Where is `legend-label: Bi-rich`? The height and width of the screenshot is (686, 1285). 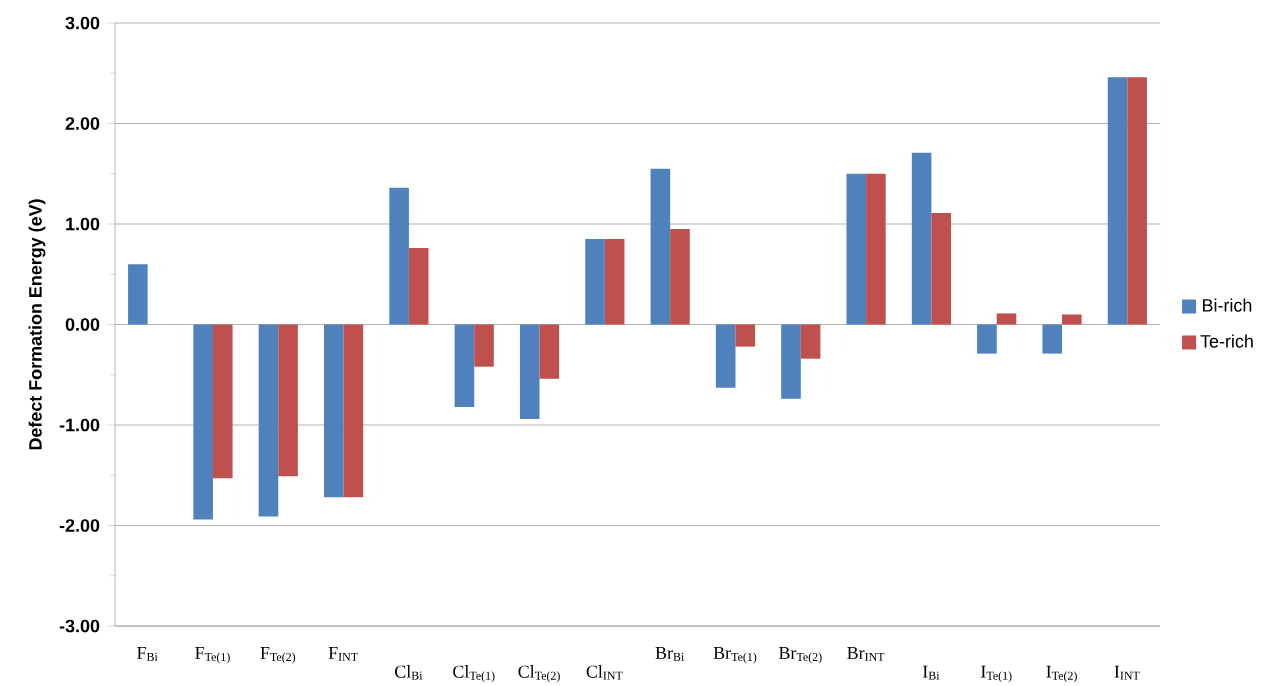 legend-label: Bi-rich is located at coordinates (1227, 305).